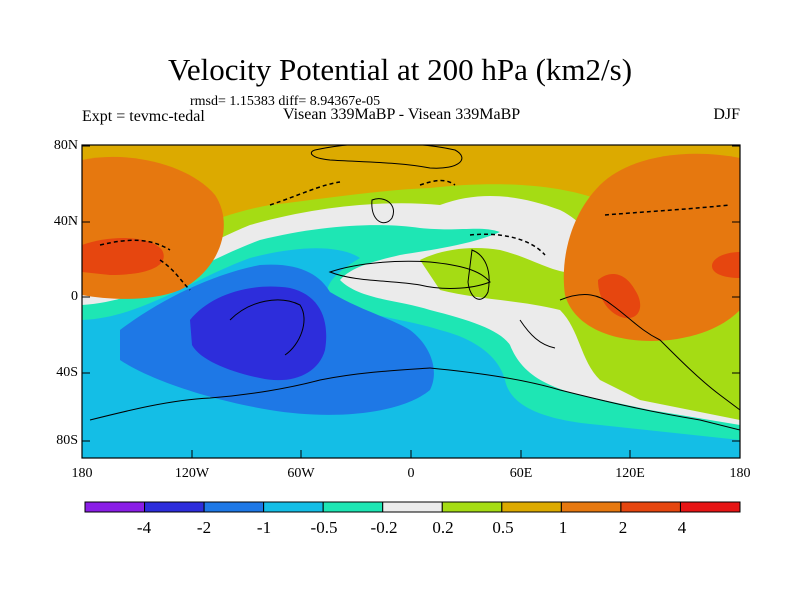 This screenshot has height=600, width=800. I want to click on y-tick-40s: 40S, so click(67, 372).